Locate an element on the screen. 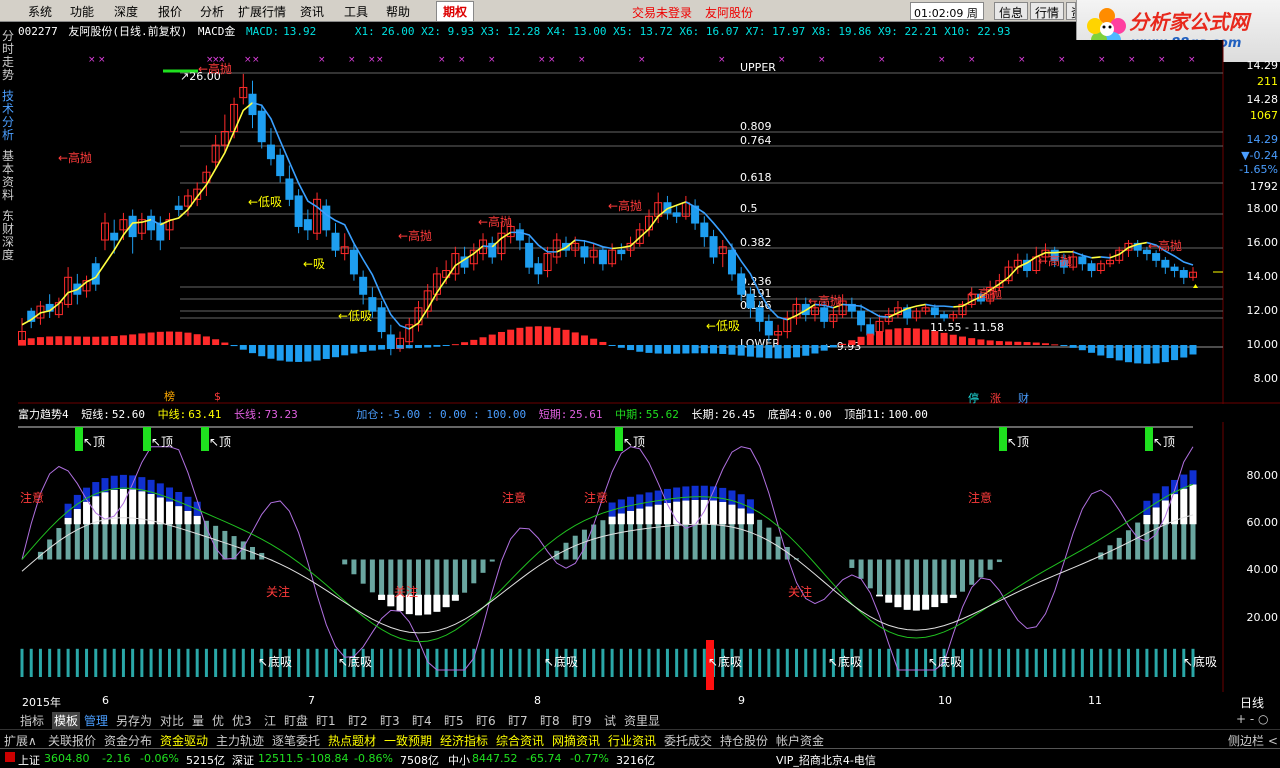 Image resolution: width=1280 pixels, height=768 pixels. indicator-tab: 盯9 is located at coordinates (582, 721).